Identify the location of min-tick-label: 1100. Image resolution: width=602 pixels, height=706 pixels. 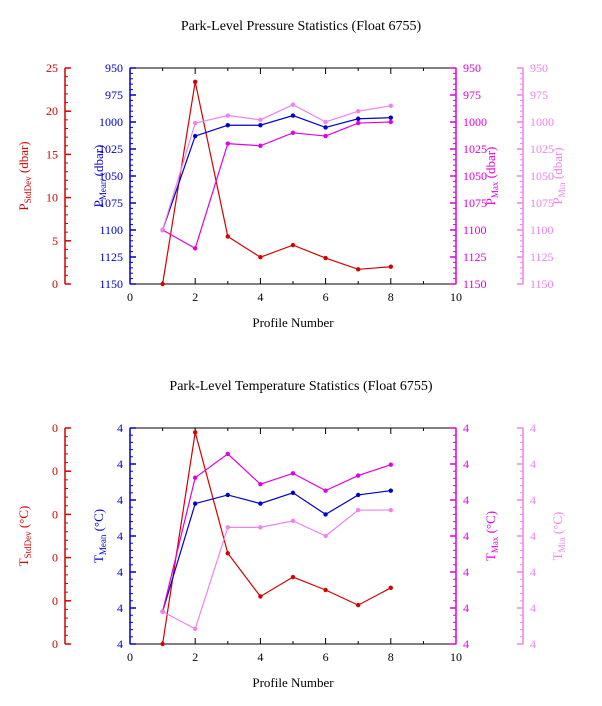
(542, 230).